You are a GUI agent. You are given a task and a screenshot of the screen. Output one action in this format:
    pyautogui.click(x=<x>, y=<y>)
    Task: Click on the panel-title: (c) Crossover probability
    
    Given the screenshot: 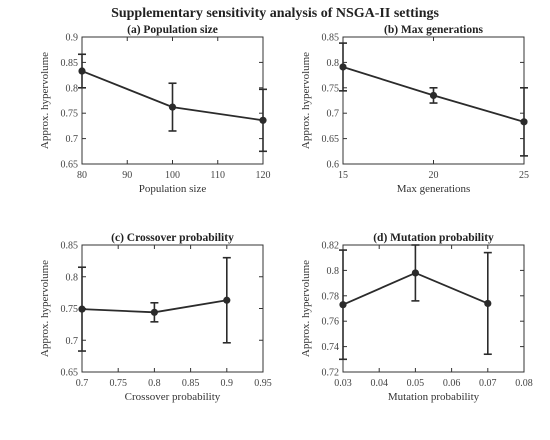 What is the action you would take?
    pyautogui.click(x=172, y=238)
    